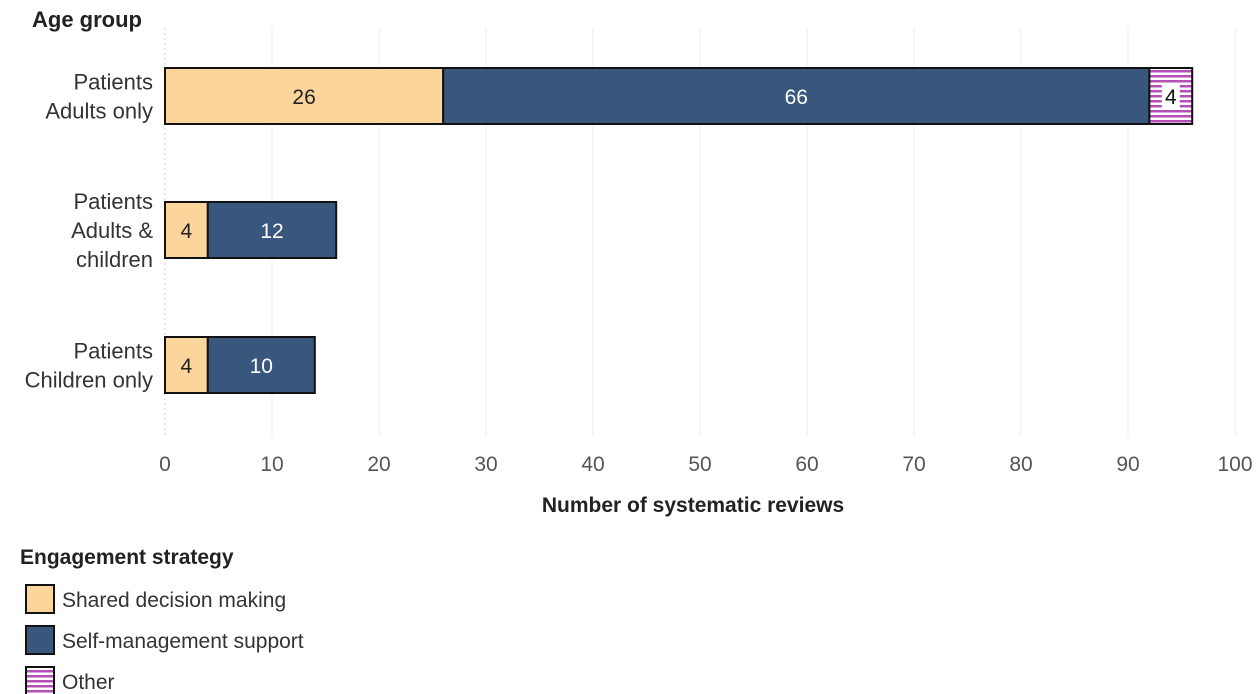 The width and height of the screenshot is (1260, 694). I want to click on bar-label-background, so click(1170, 96).